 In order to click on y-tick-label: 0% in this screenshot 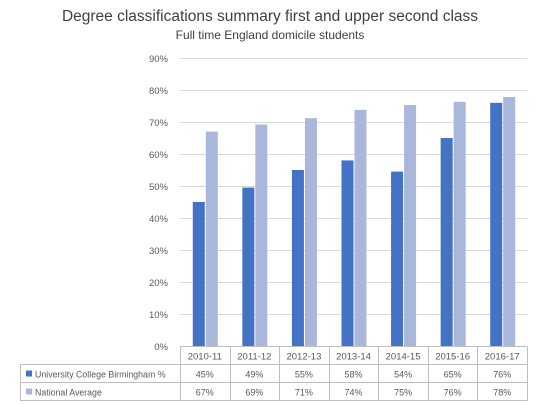, I will do `click(161, 347)`.